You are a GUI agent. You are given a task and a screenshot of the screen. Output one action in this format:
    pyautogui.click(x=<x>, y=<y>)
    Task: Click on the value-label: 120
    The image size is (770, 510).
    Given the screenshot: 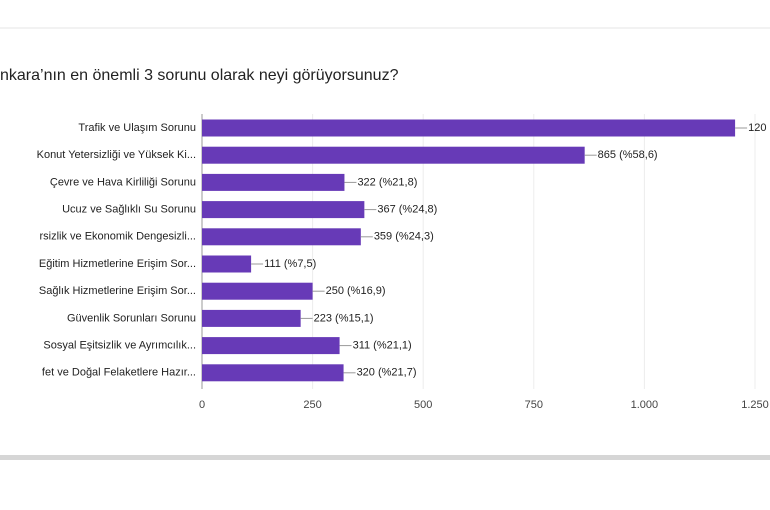 What is the action you would take?
    pyautogui.click(x=757, y=128)
    